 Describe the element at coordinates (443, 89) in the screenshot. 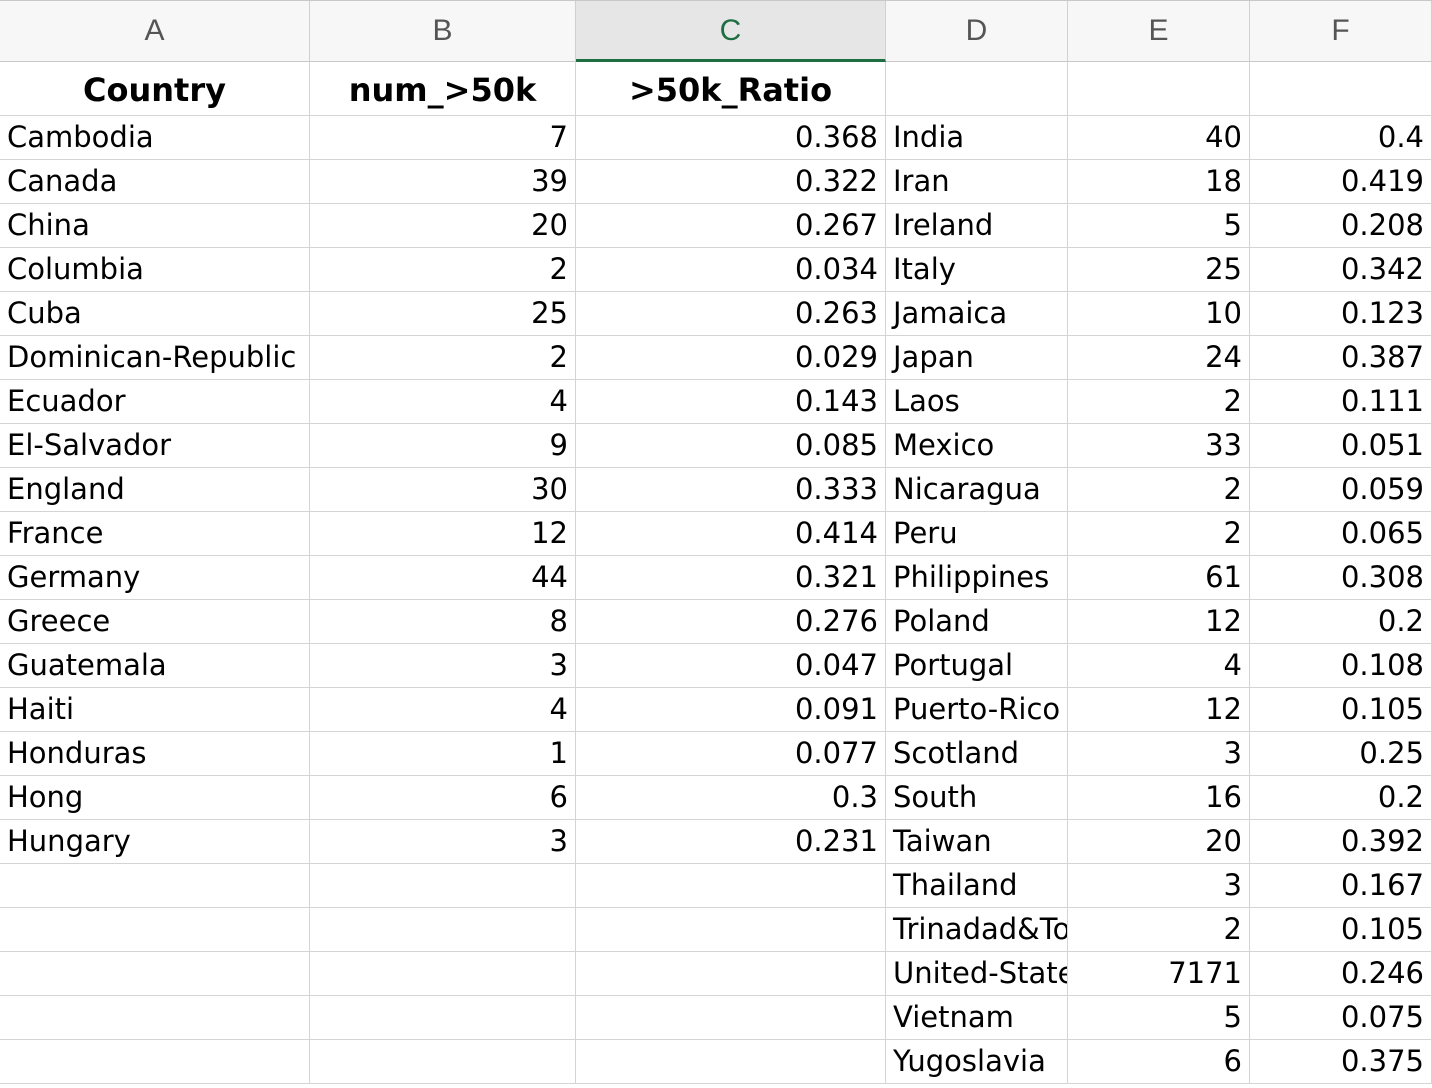

I see `header-cell-num: num_>50k` at that location.